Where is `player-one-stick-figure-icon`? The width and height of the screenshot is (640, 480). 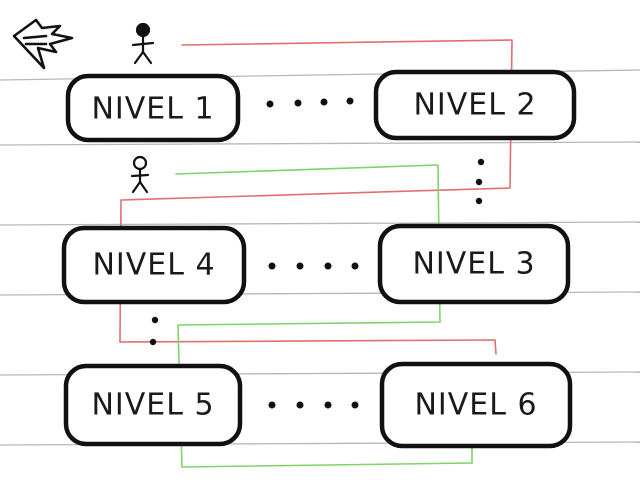
player-one-stick-figure-icon is located at coordinates (143, 43).